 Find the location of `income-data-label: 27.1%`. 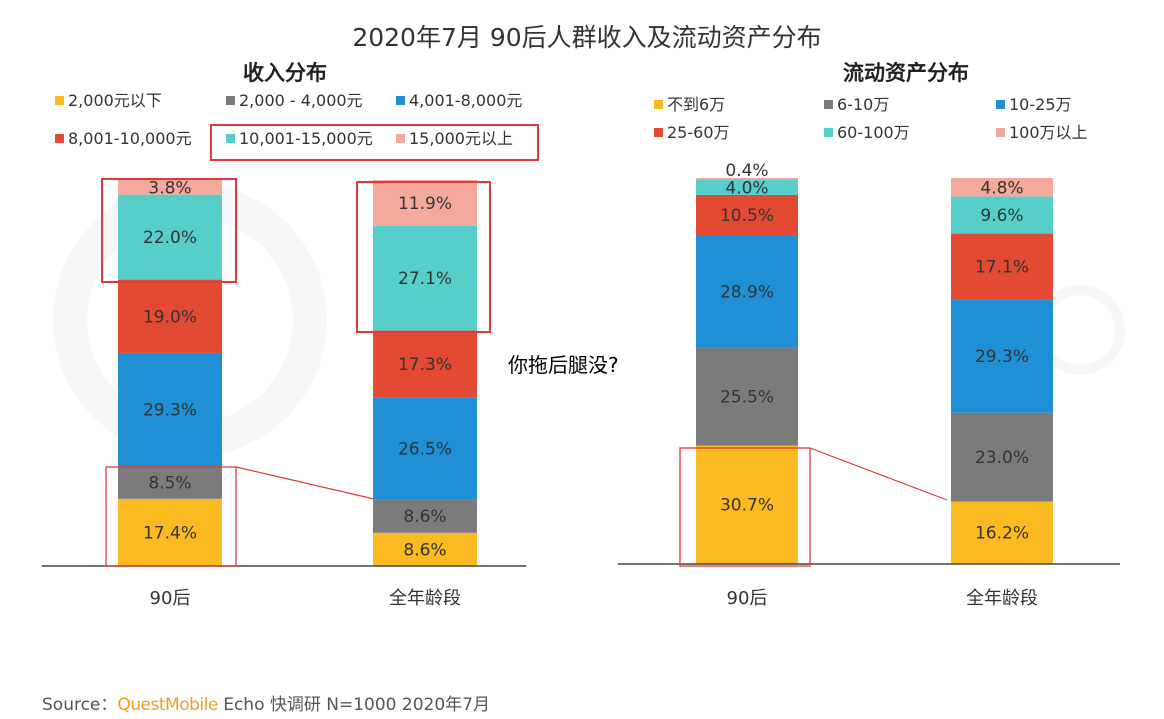

income-data-label: 27.1% is located at coordinates (425, 279).